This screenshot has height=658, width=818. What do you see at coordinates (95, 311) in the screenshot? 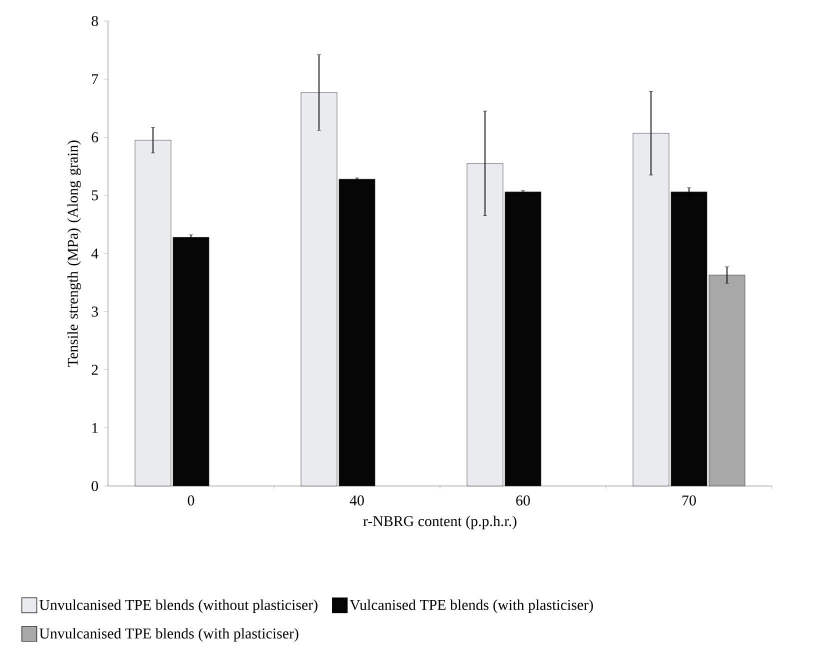
I see `y-tick-label: 3` at bounding box center [95, 311].